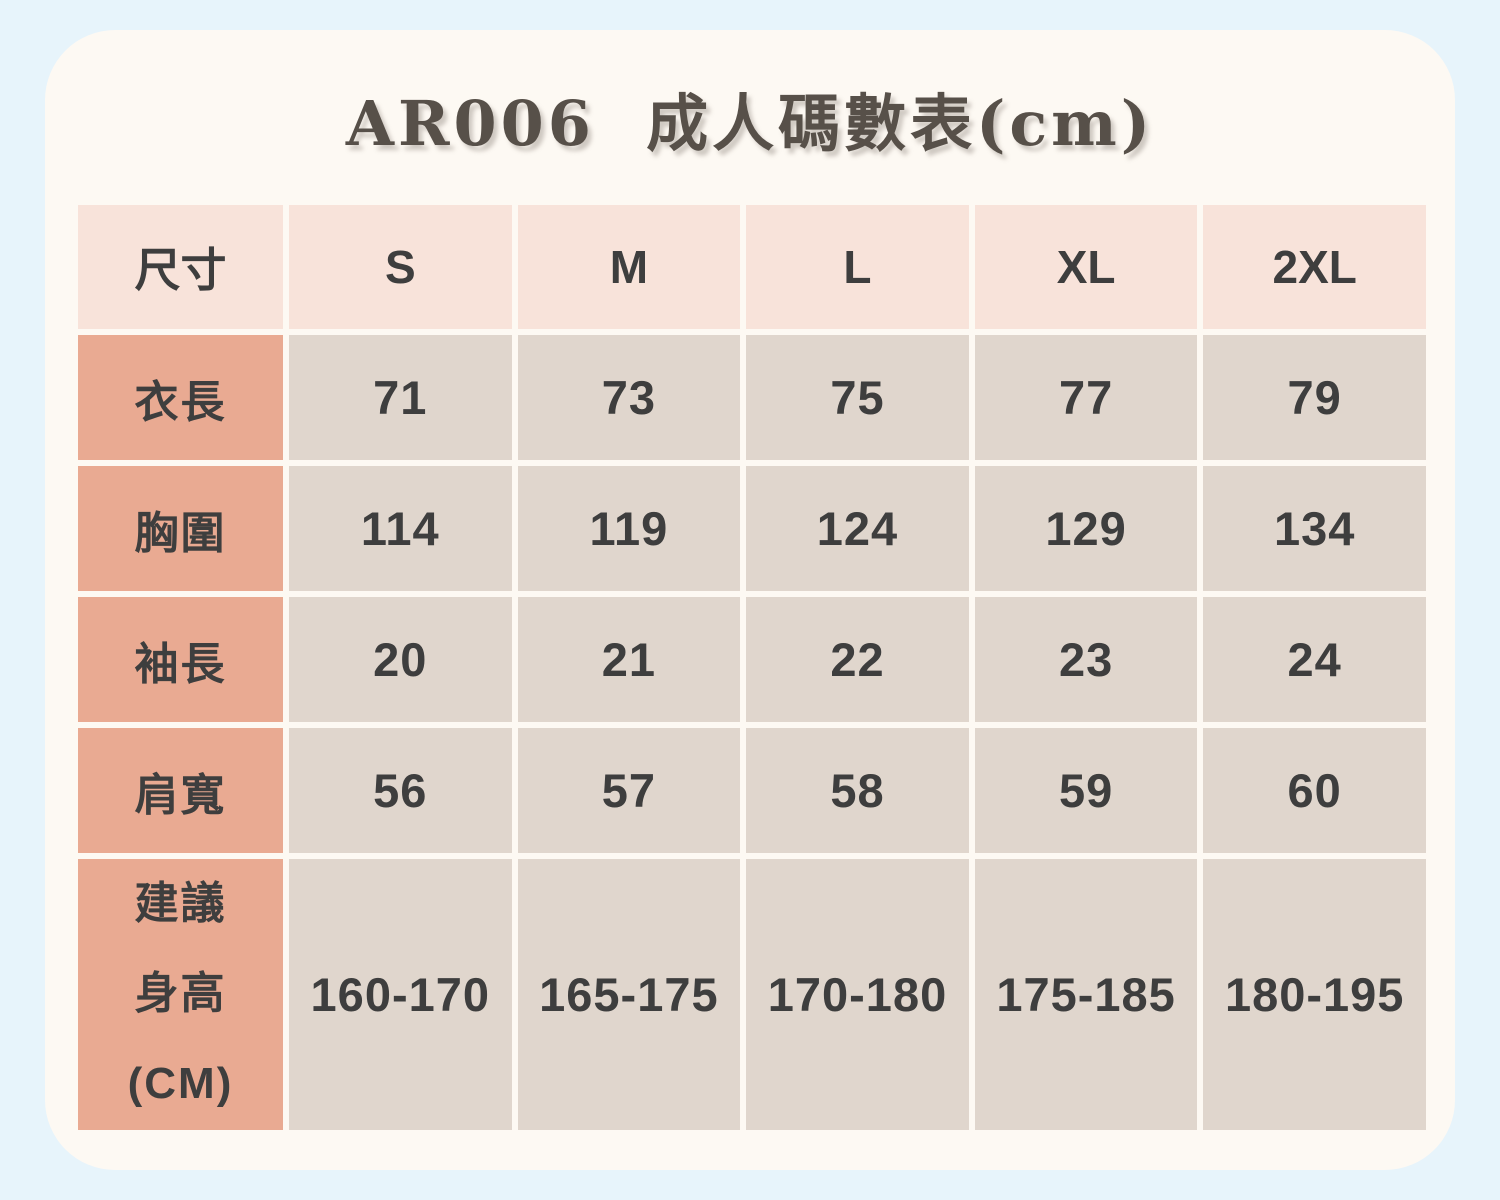 This screenshot has width=1500, height=1200. I want to click on header-row: 尺寸 S M L XL 2XL, so click(752, 267).